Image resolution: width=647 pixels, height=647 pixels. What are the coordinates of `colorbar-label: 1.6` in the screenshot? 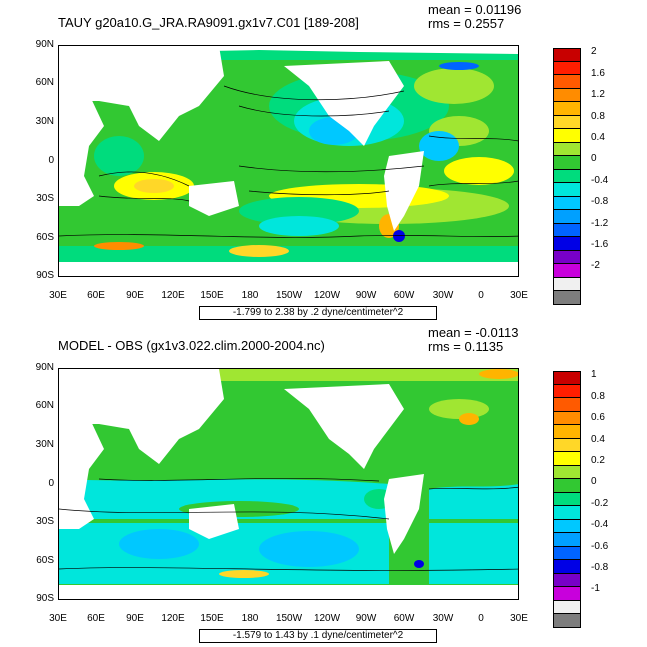 It's located at (598, 73).